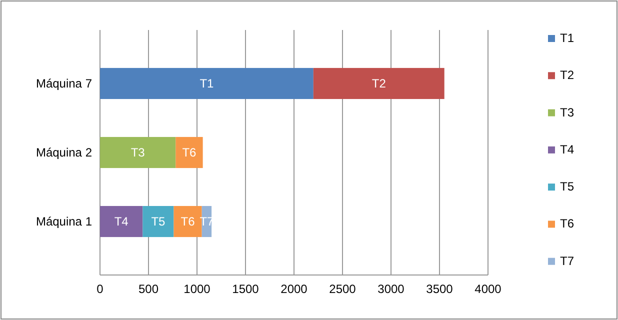  Describe the element at coordinates (148, 289) in the screenshot. I see `x-tick-label: 500` at that location.